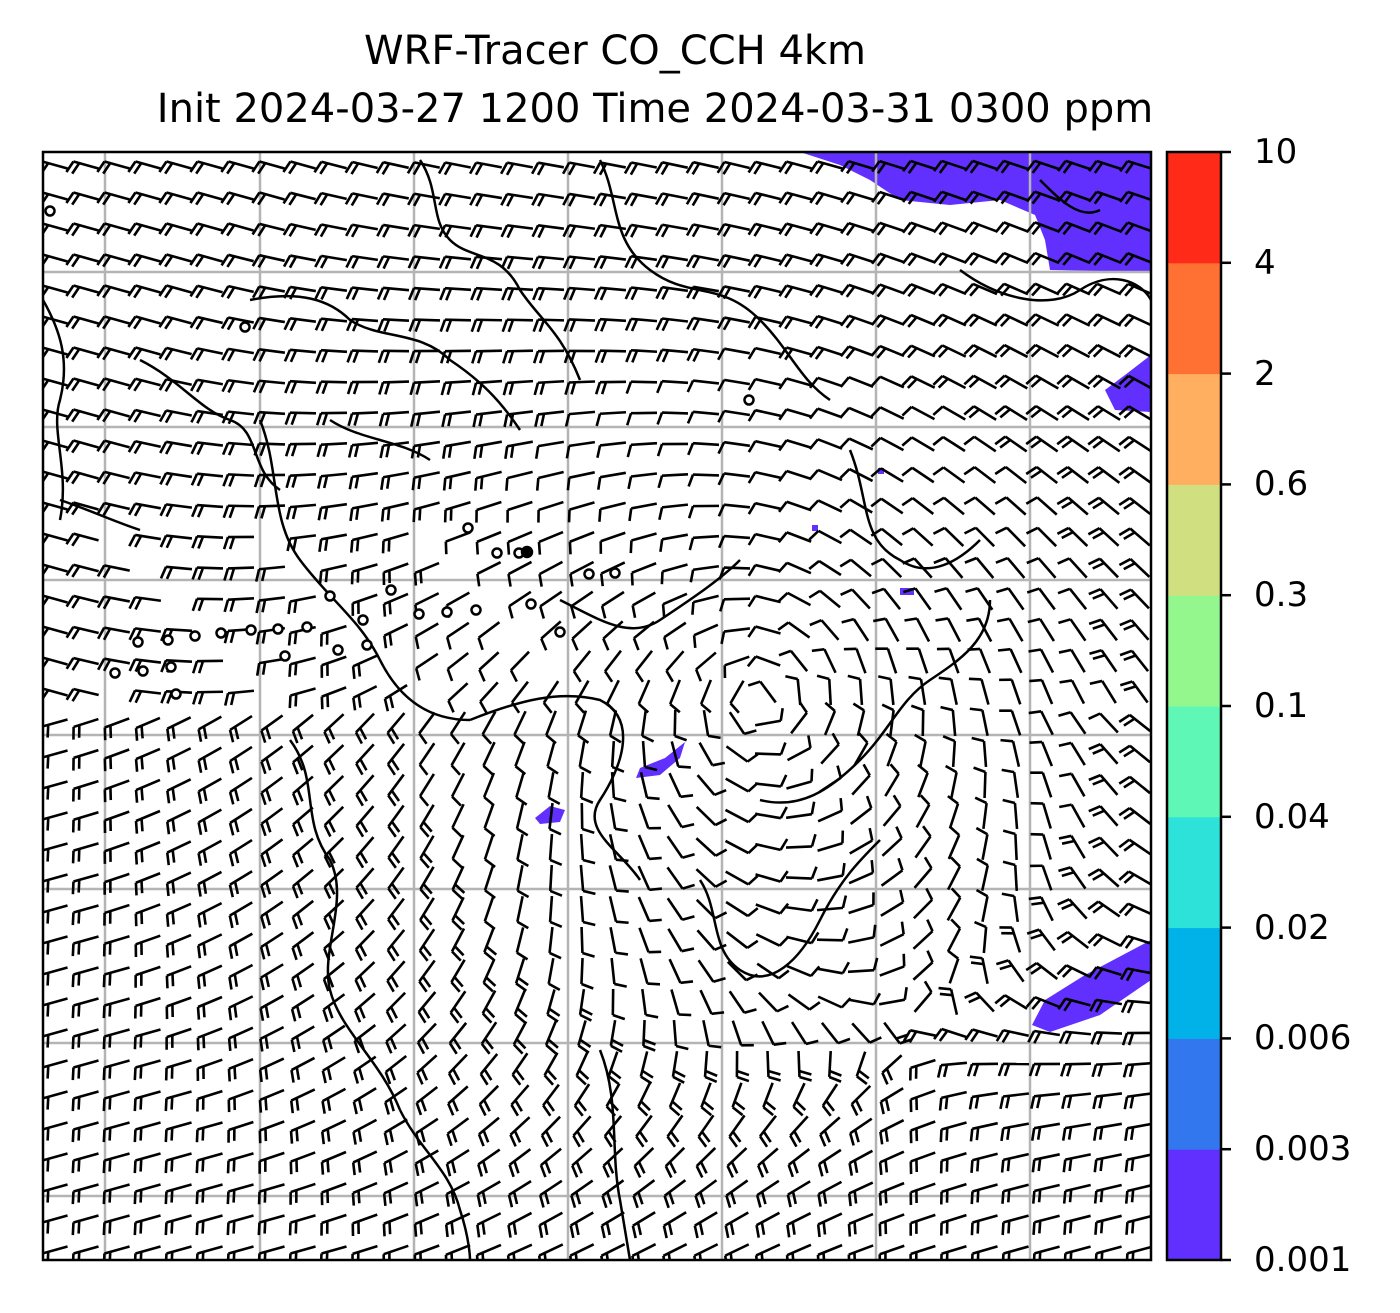  Describe the element at coordinates (975, 212) in the screenshot. I see `plume-northeast` at that location.